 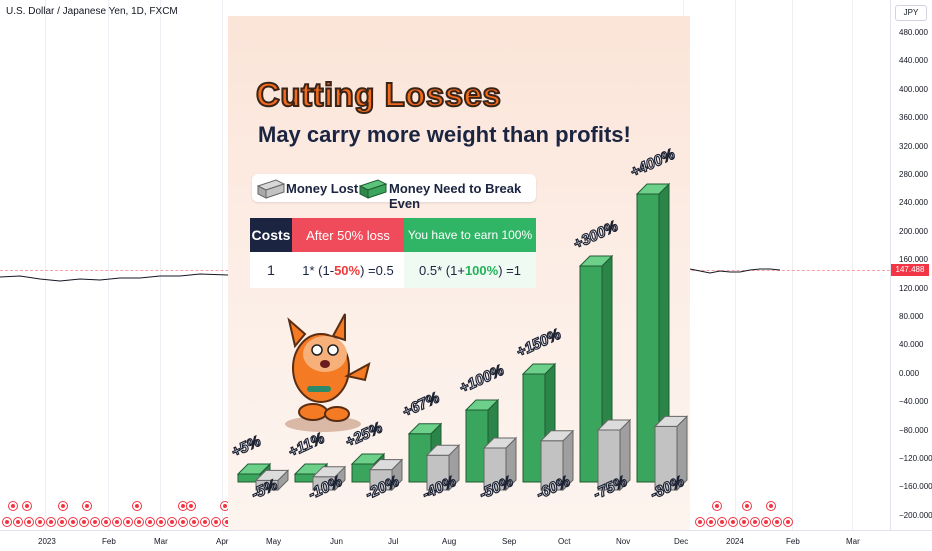 What do you see at coordinates (623, 541) in the screenshot?
I see `time-tick: Nov` at bounding box center [623, 541].